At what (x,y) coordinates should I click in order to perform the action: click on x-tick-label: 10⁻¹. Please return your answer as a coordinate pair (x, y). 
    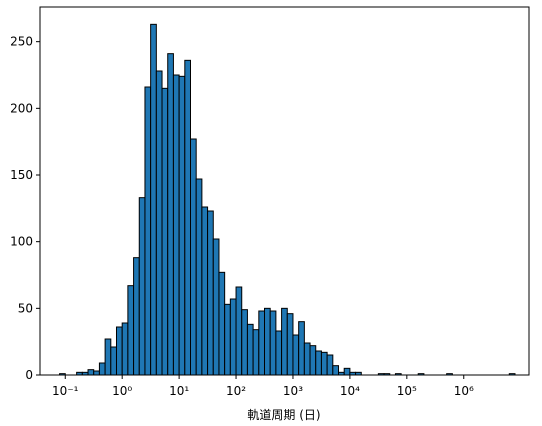
    Looking at the image, I should click on (65, 391).